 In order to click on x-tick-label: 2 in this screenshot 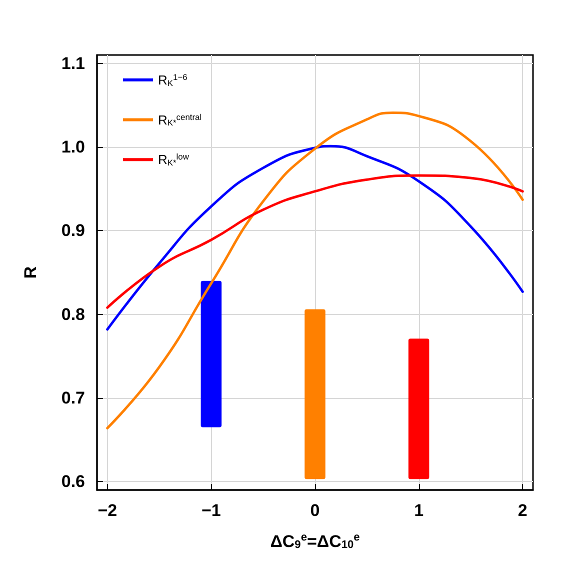, I will do `click(523, 510)`.